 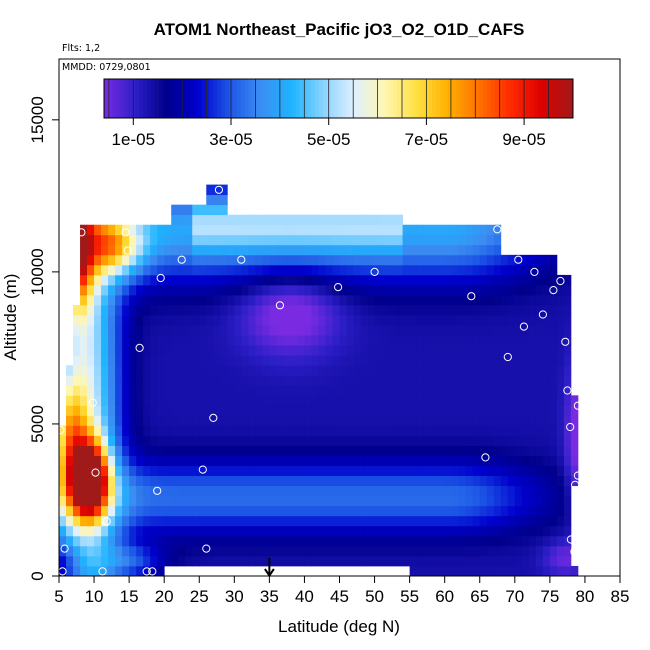 I want to click on observation-marker, so click(x=578, y=405).